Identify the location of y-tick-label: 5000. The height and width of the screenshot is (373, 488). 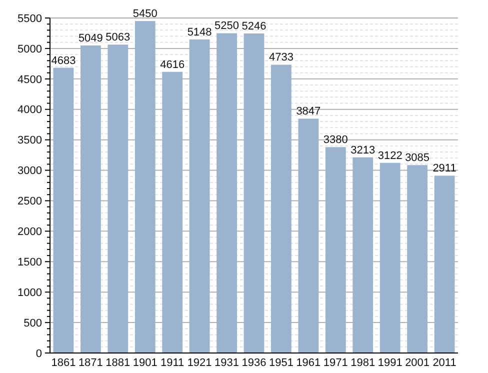
(30, 49).